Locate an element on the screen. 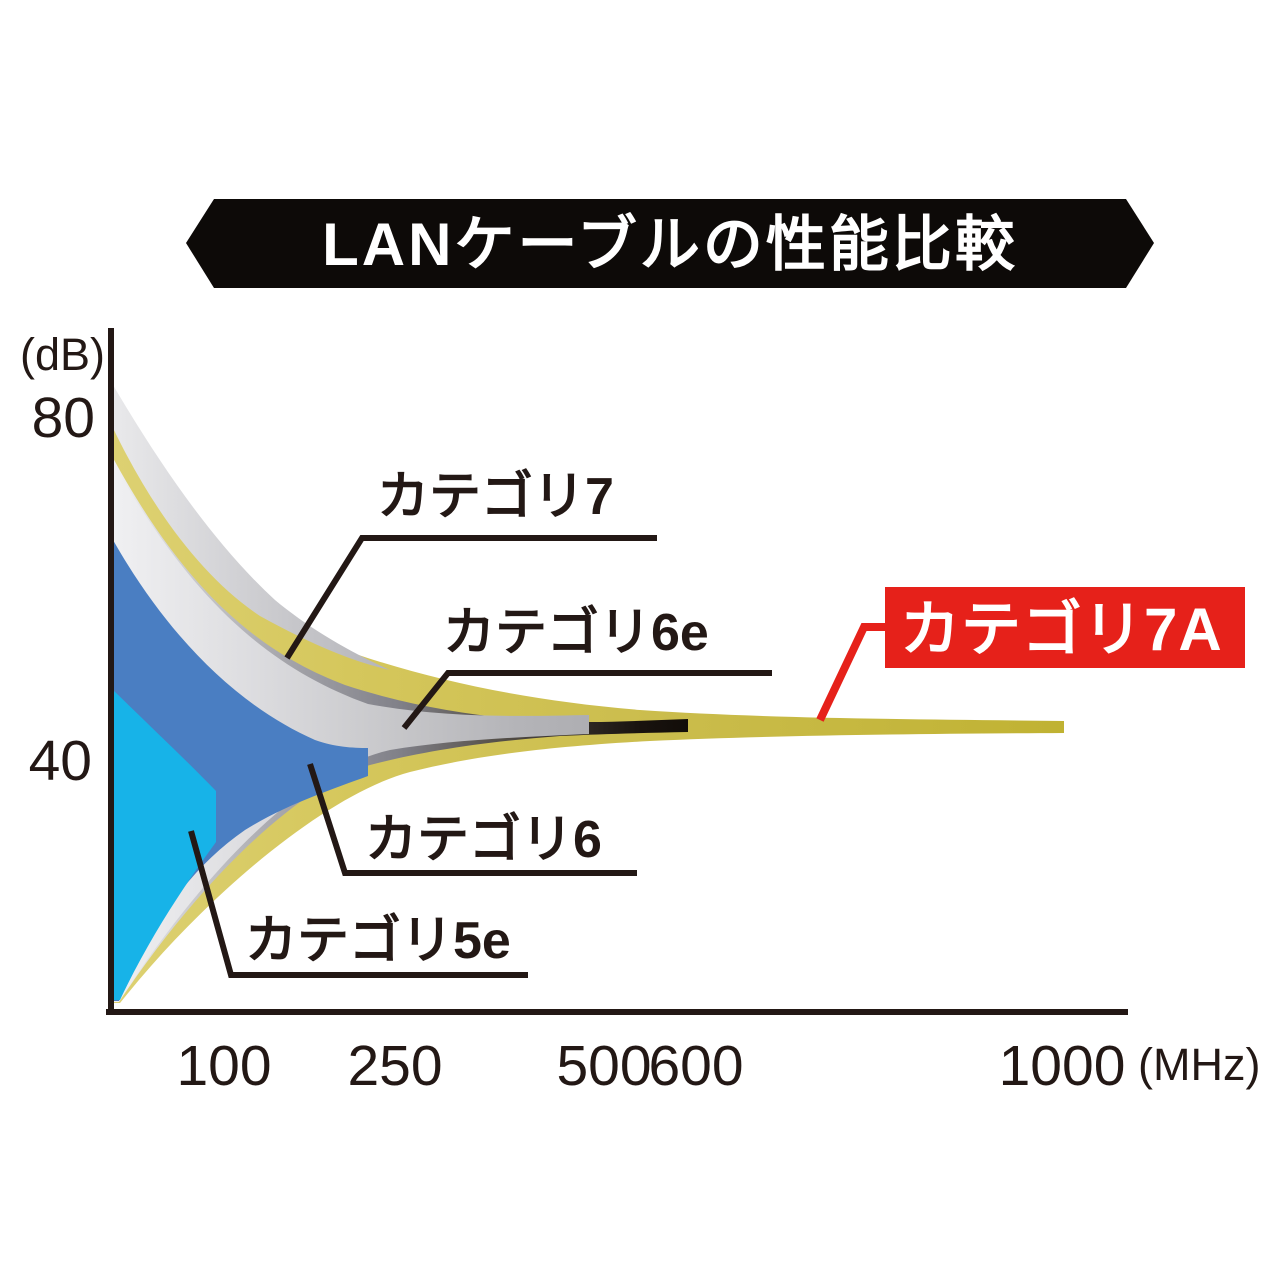  cat7a-leader-line is located at coordinates (852, 672).